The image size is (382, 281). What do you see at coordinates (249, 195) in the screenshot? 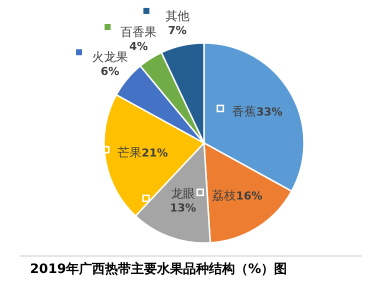
I see `data-label: 16%` at bounding box center [249, 195].